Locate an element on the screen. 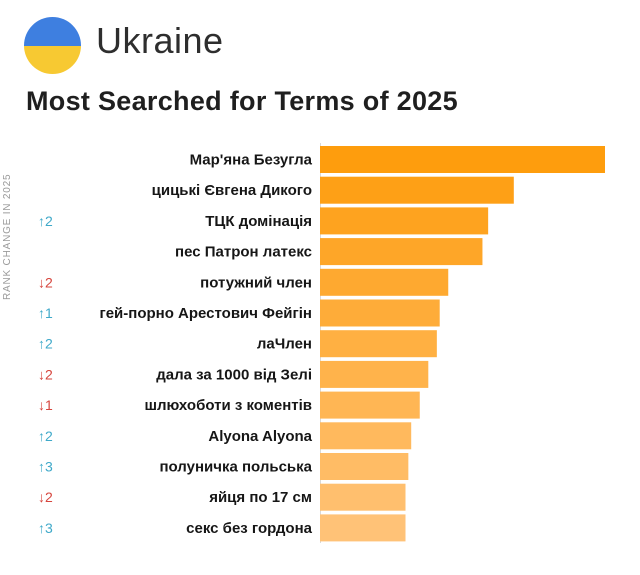  category-label: секс без гордона is located at coordinates (249, 528).